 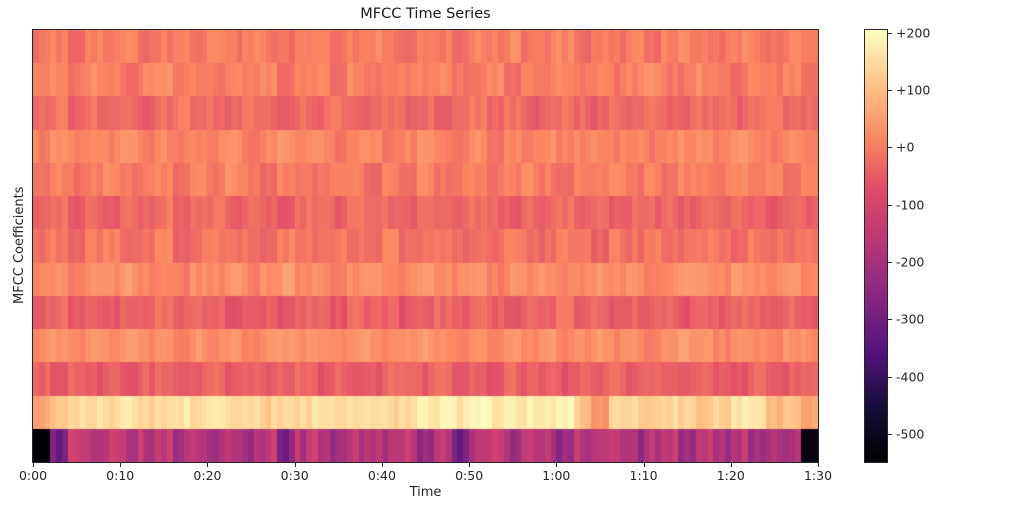 I want to click on colorbar-gradient, so click(x=876, y=246).